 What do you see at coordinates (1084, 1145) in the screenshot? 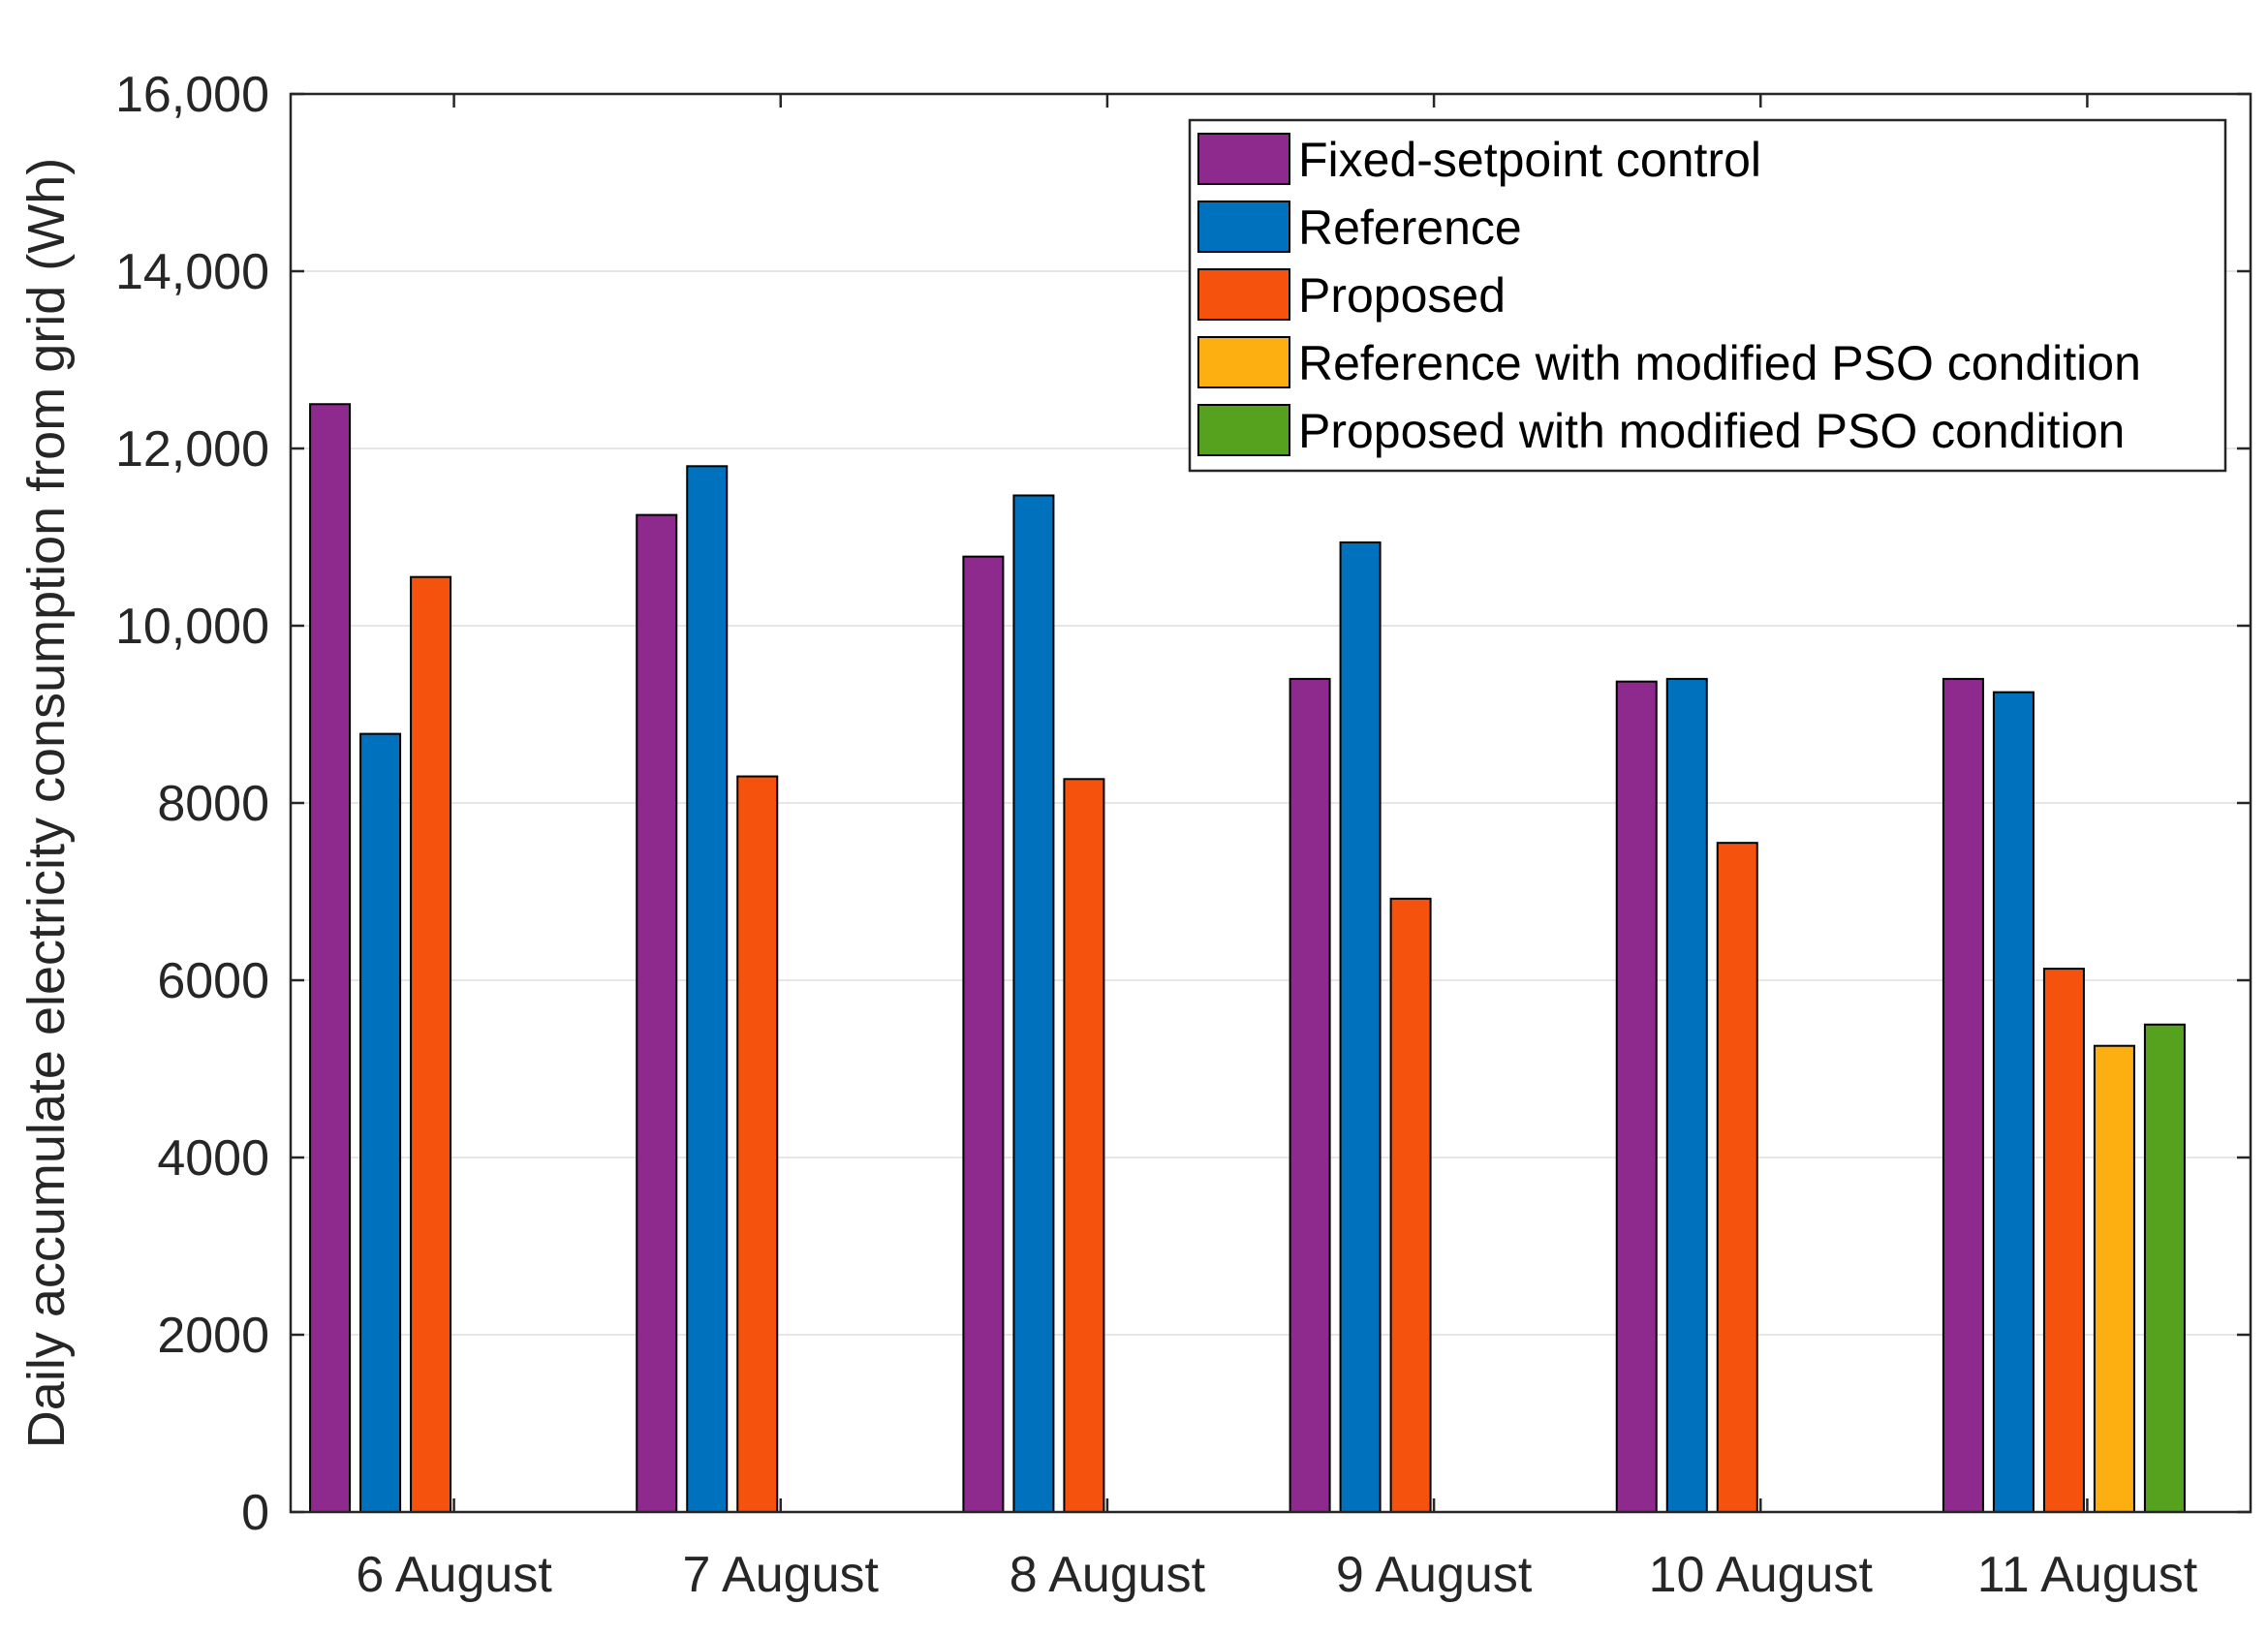
I see `bar-proposed-8-august` at bounding box center [1084, 1145].